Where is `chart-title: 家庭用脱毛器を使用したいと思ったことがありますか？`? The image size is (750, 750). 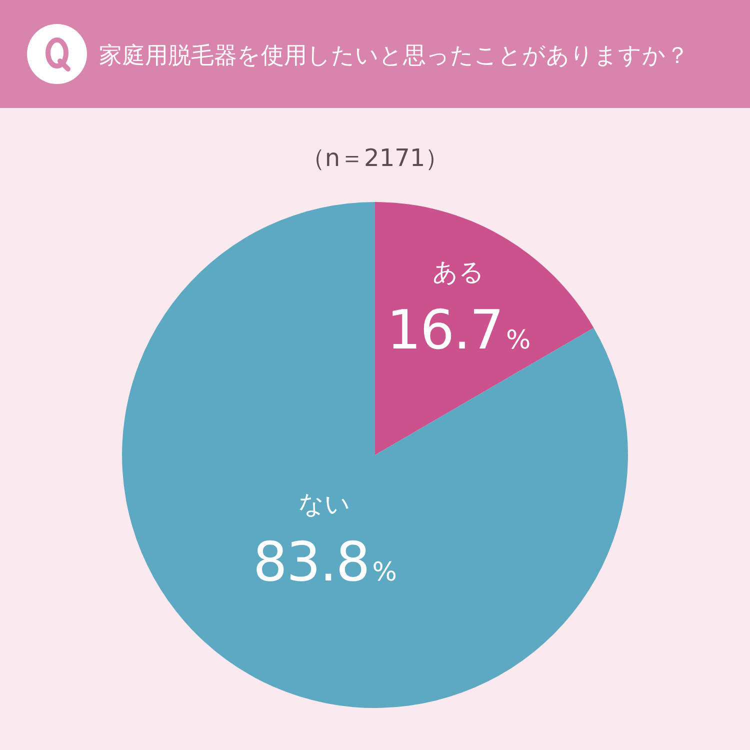 chart-title: 家庭用脱毛器を使用したいと思ったことがありますか？ is located at coordinates (394, 56).